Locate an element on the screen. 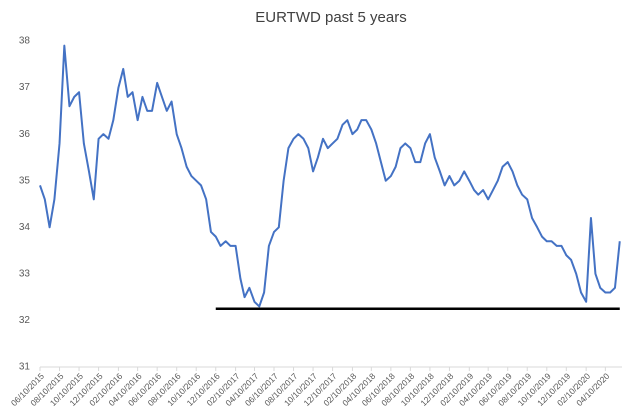 This screenshot has width=640, height=416. y-tick-label: 33 is located at coordinates (25, 273).